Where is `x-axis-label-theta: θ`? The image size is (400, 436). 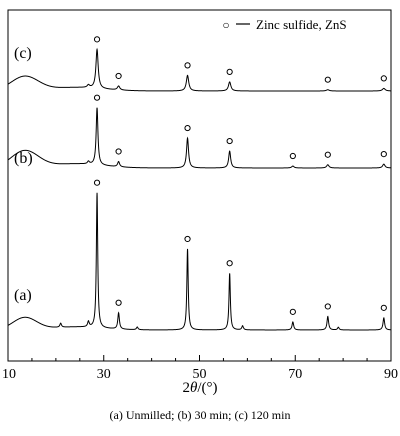 x-axis-label-theta: θ is located at coordinates (194, 388).